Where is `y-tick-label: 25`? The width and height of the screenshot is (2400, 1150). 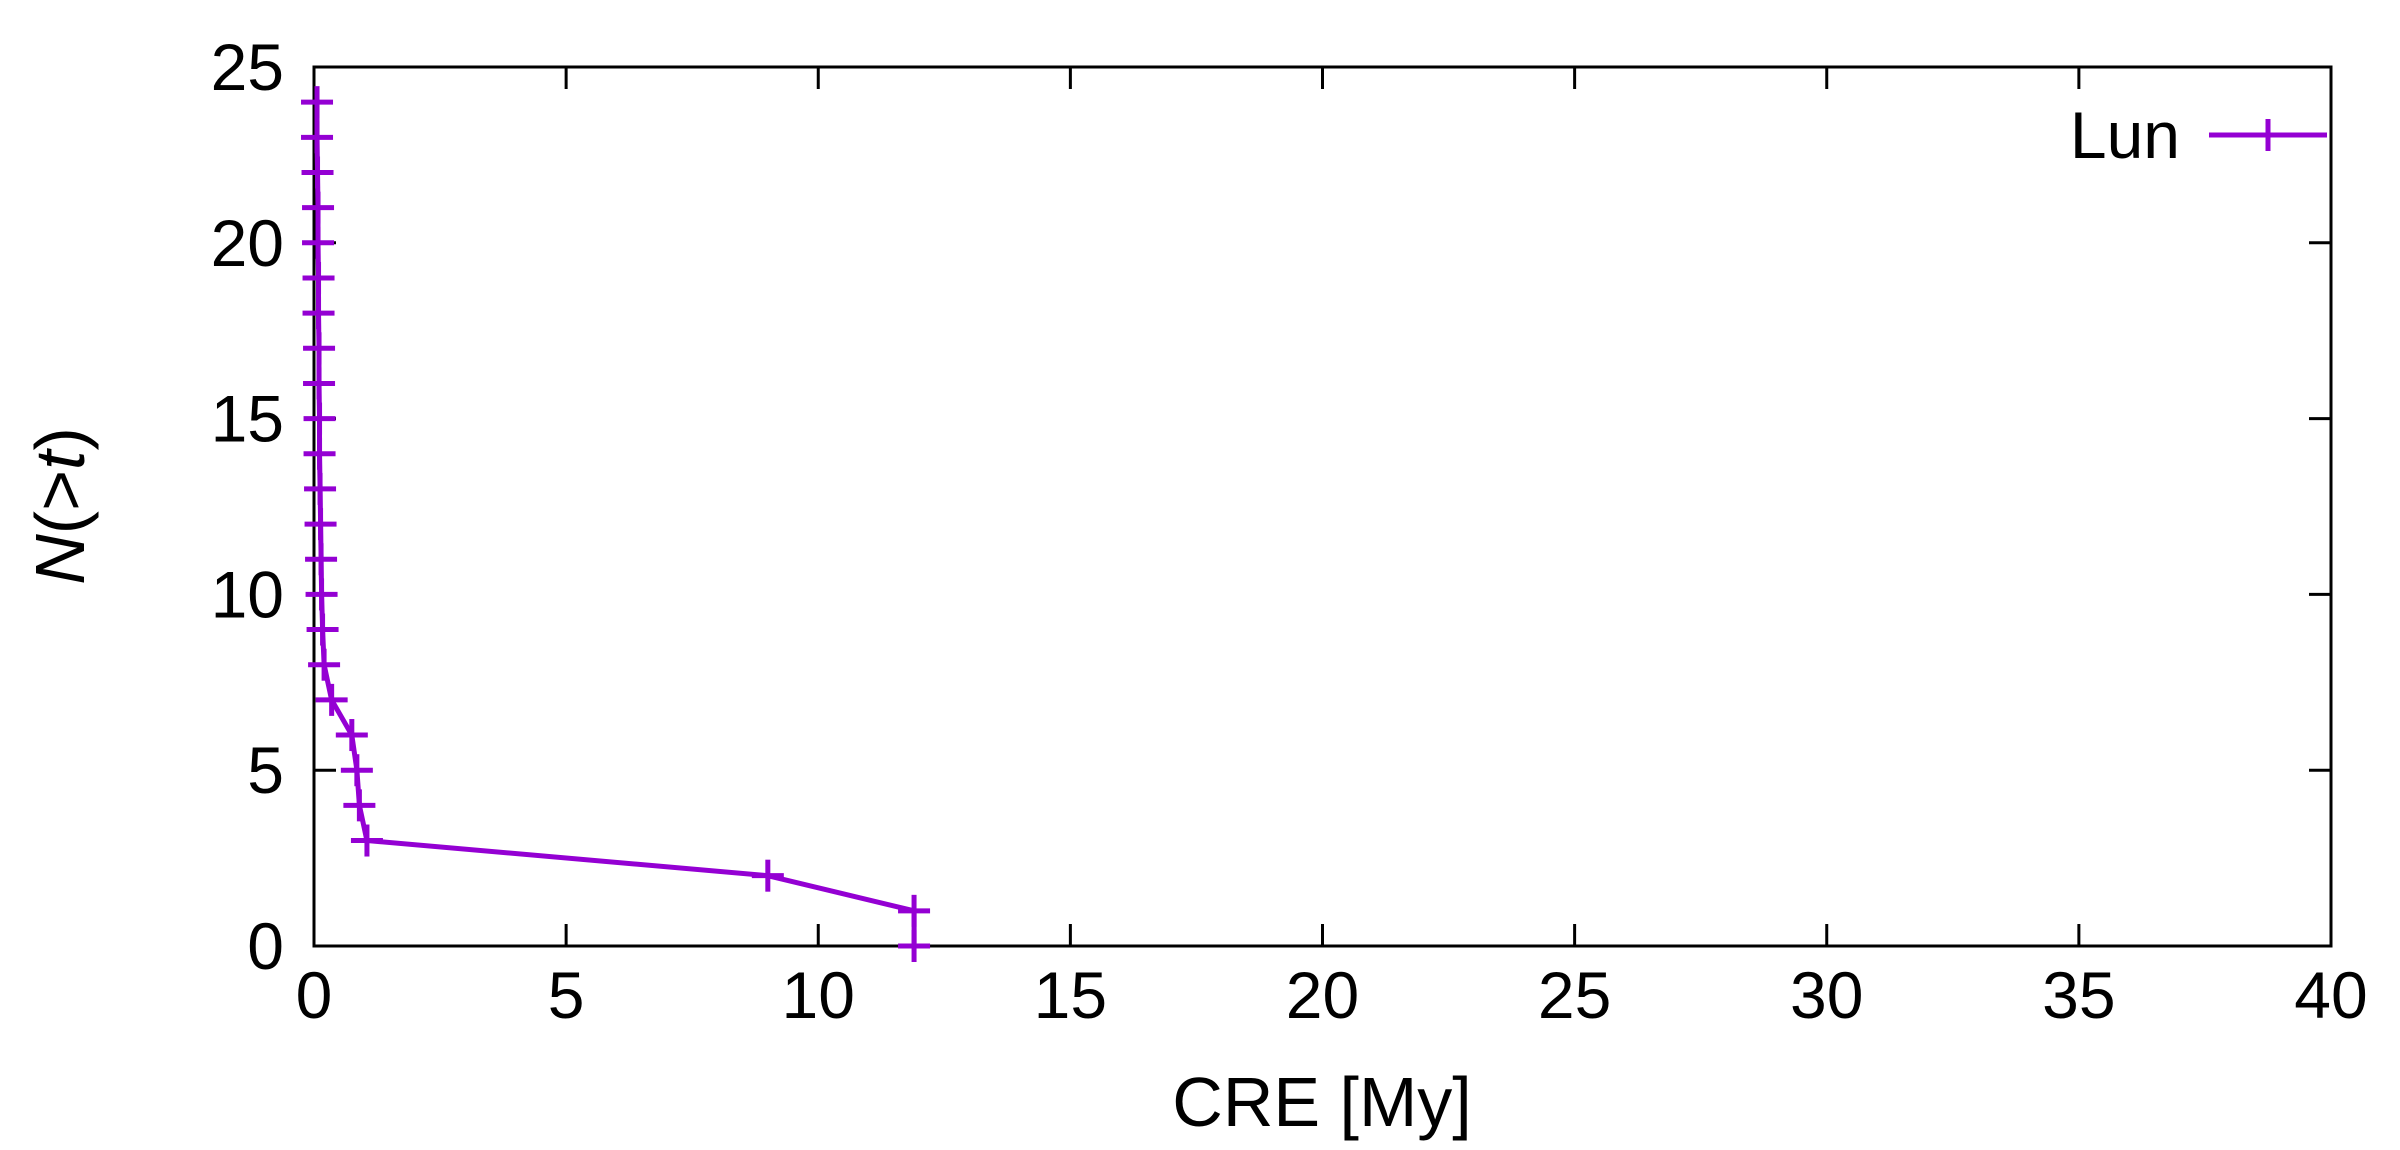
y-tick-label: 25 is located at coordinates (247, 67).